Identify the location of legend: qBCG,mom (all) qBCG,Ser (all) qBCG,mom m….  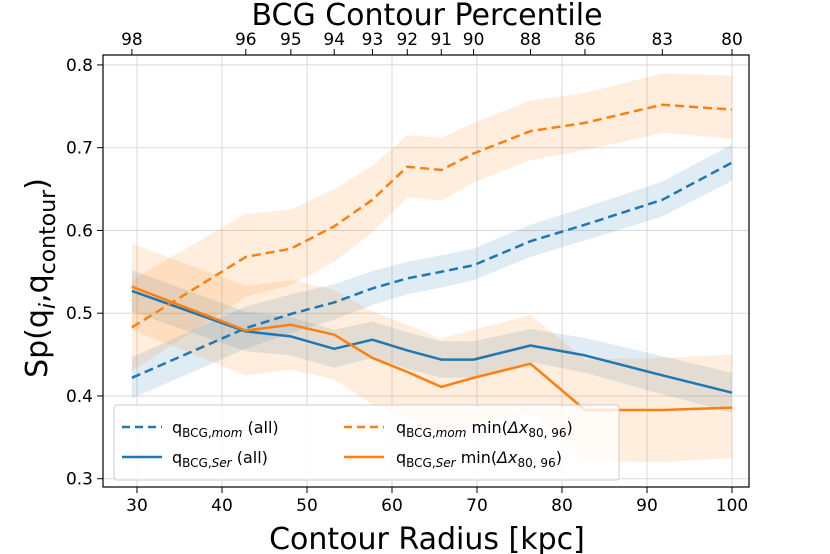
(366, 442).